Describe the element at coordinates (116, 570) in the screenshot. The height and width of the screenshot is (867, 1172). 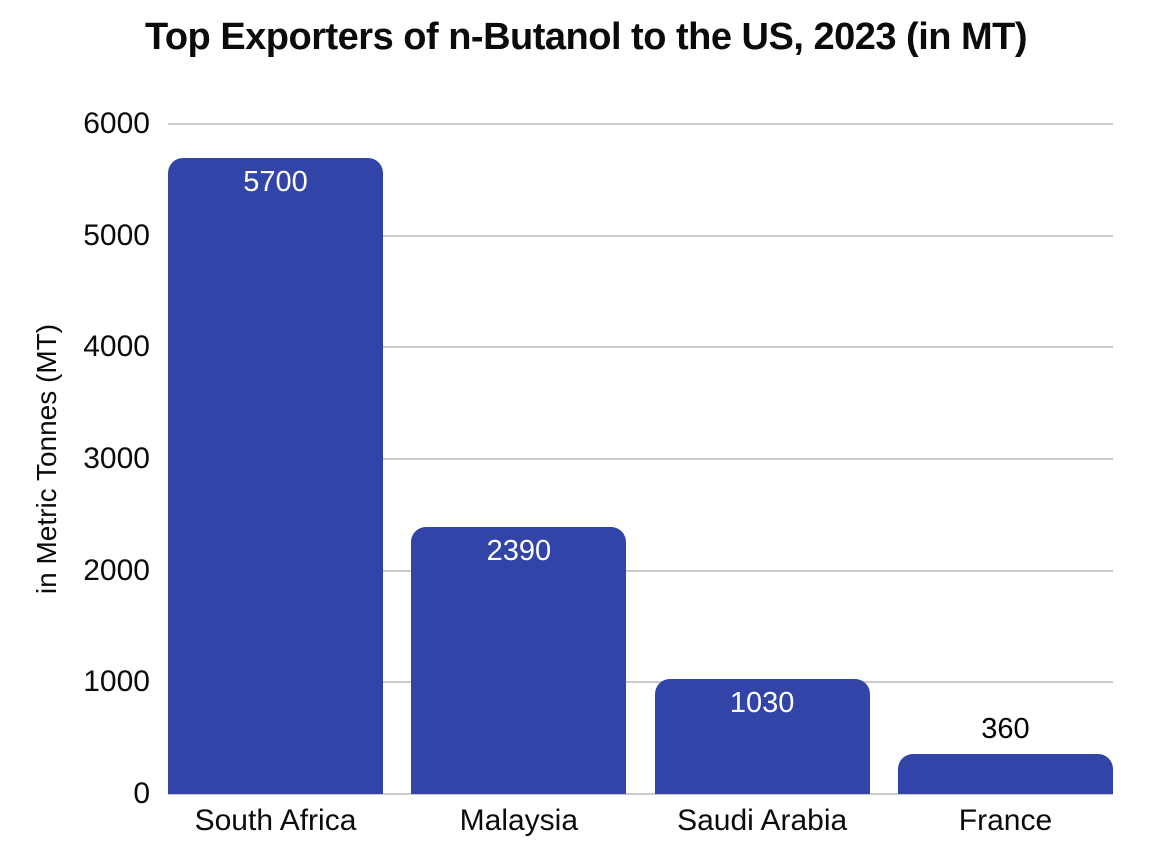
I see `y-tick-label-2000: 2000` at that location.